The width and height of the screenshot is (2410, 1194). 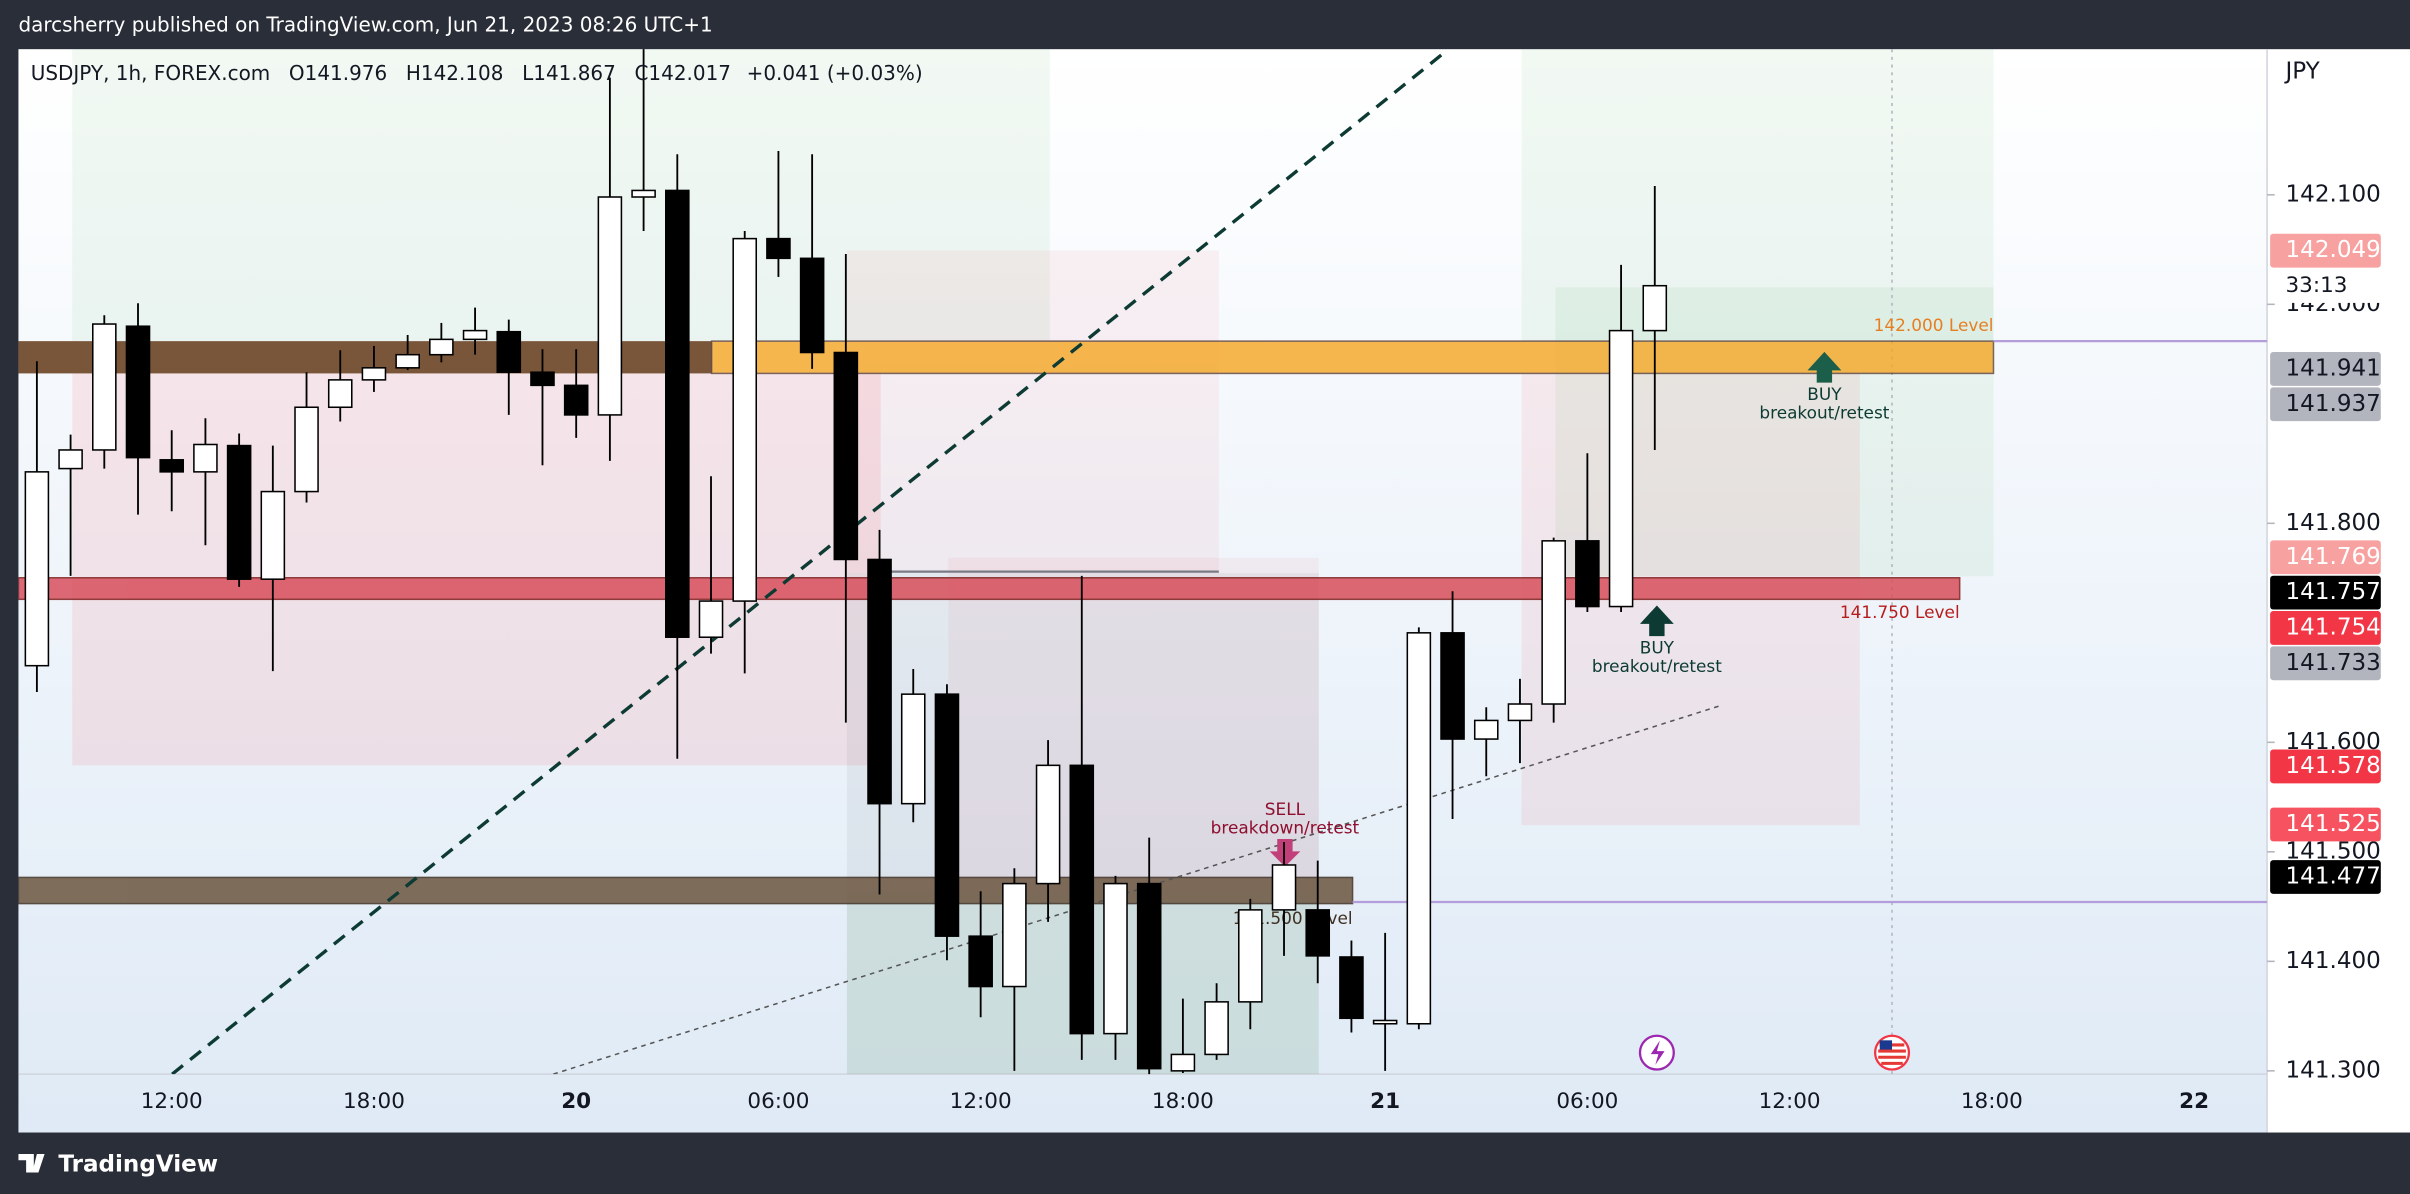 I want to click on x-tick-label: 22, so click(x=2194, y=1101).